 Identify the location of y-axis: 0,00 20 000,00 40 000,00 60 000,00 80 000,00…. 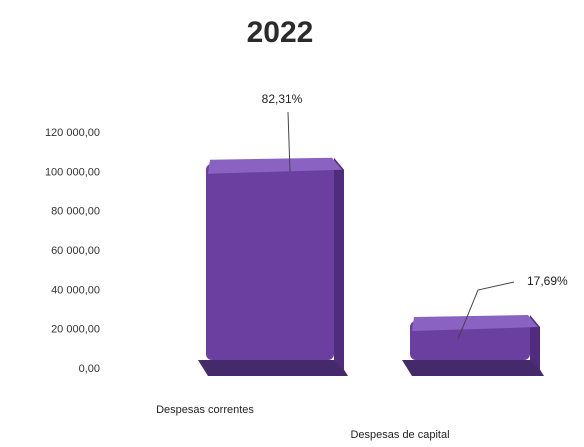
(72, 251).